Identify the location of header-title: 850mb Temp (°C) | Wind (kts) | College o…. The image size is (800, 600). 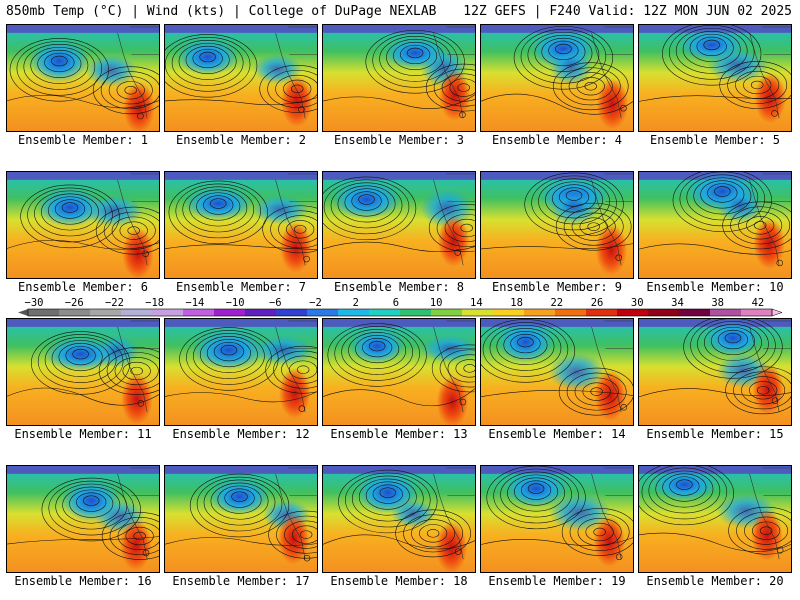
(221, 11).